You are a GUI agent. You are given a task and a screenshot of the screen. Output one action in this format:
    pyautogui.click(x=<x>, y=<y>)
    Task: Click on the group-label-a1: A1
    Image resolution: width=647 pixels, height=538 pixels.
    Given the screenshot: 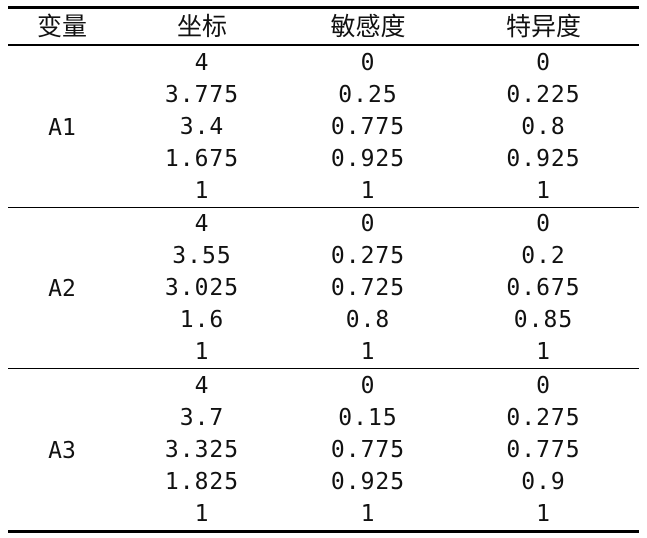 What is the action you would take?
    pyautogui.click(x=62, y=128)
    